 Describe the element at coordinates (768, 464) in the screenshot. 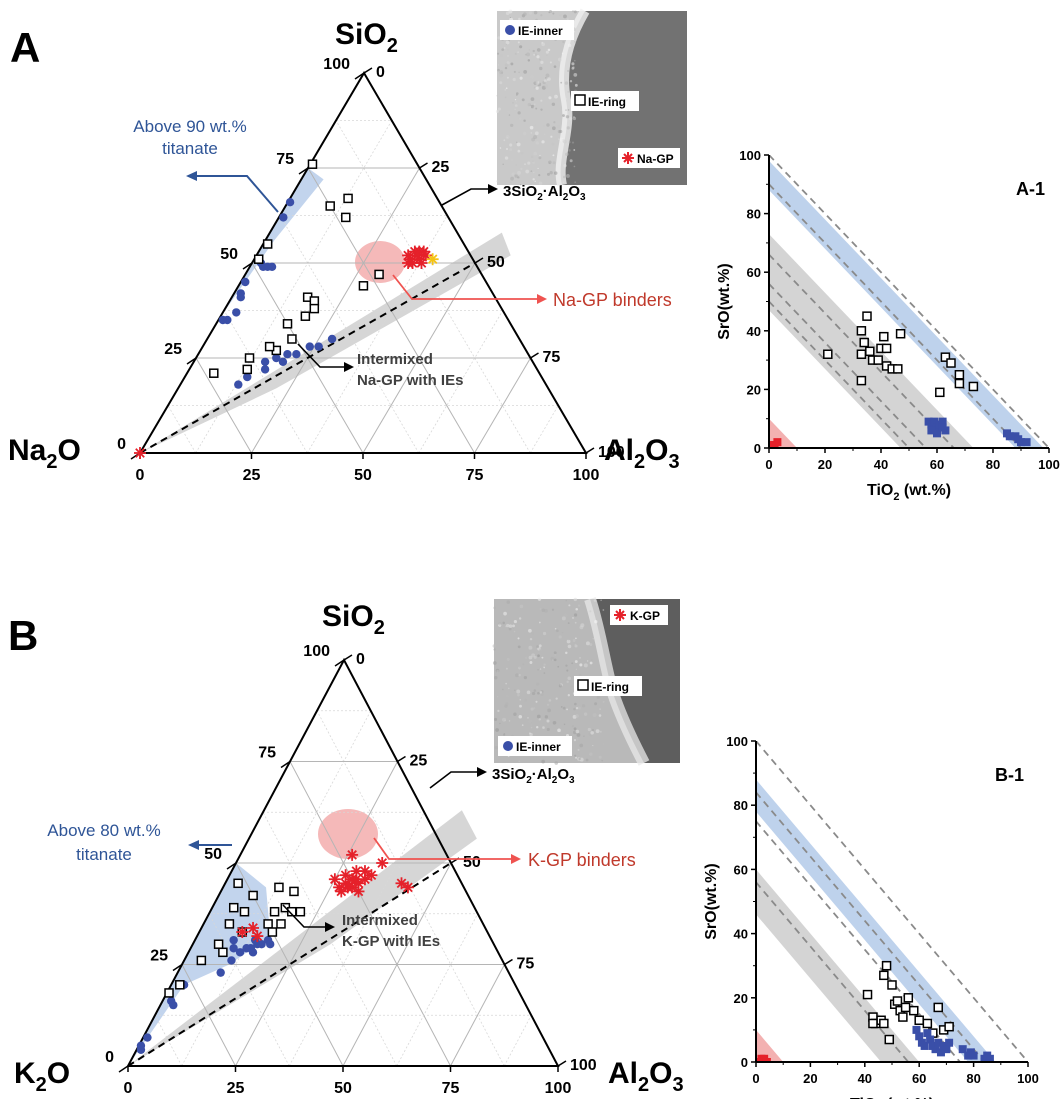

I see `x-tick-label: 0` at that location.